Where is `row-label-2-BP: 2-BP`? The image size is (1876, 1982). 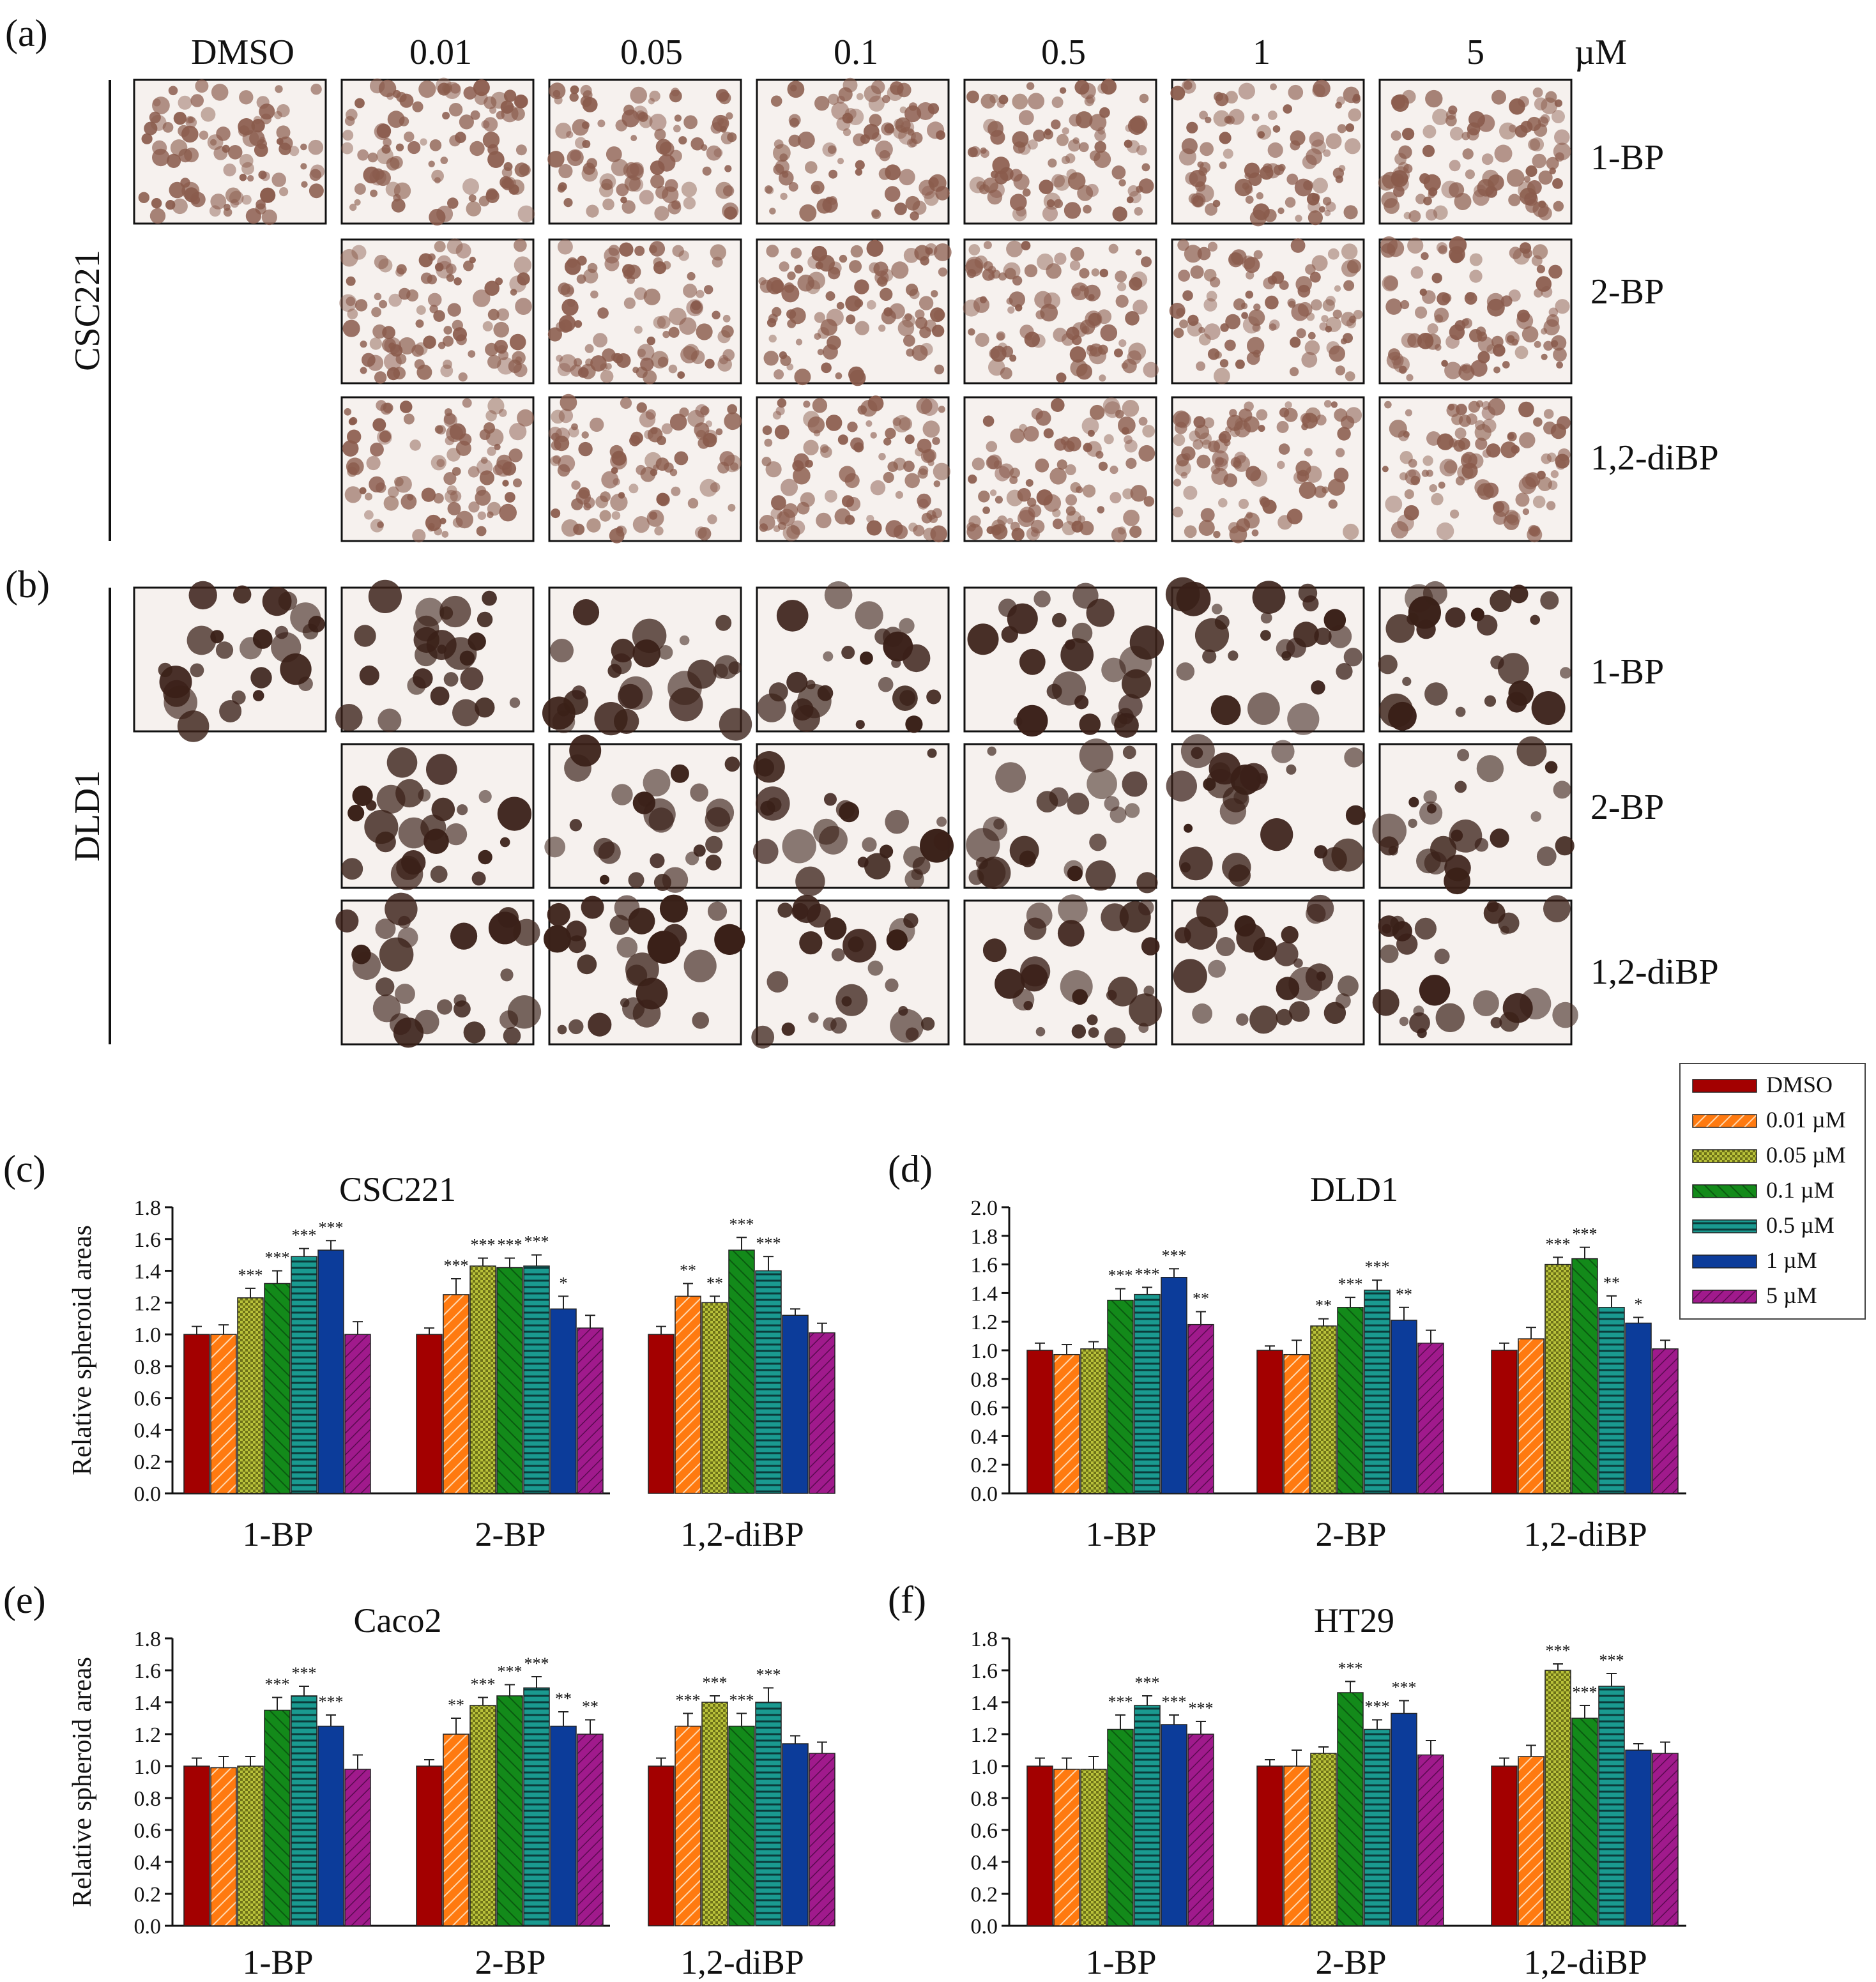
row-label-2-BP: 2-BP is located at coordinates (1627, 292).